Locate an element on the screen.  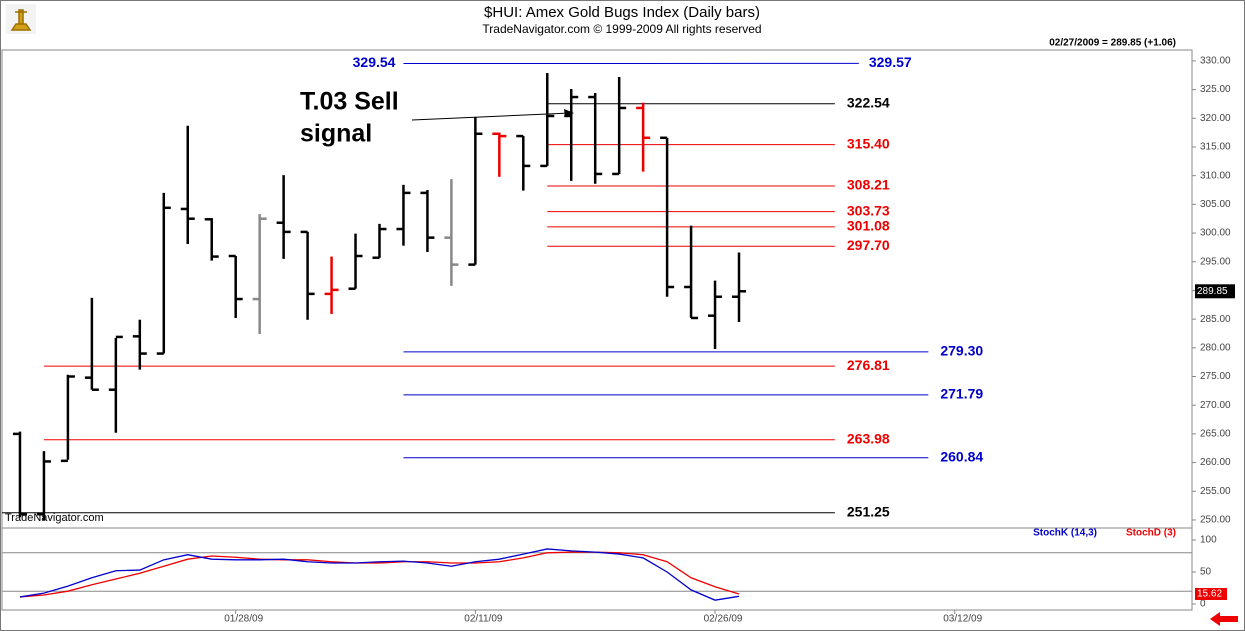
stoch-line is located at coordinates (379, 574).